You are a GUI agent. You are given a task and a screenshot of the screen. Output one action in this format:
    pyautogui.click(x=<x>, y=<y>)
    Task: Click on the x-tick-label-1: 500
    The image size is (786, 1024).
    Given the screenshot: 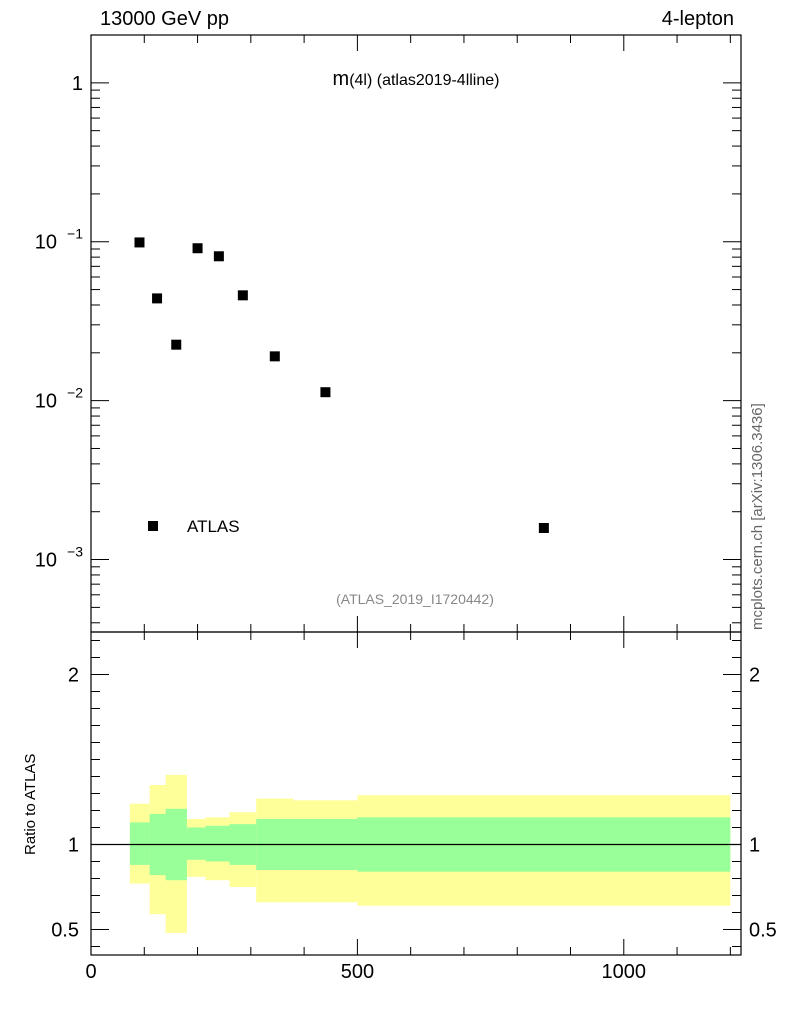 What is the action you would take?
    pyautogui.click(x=357, y=972)
    